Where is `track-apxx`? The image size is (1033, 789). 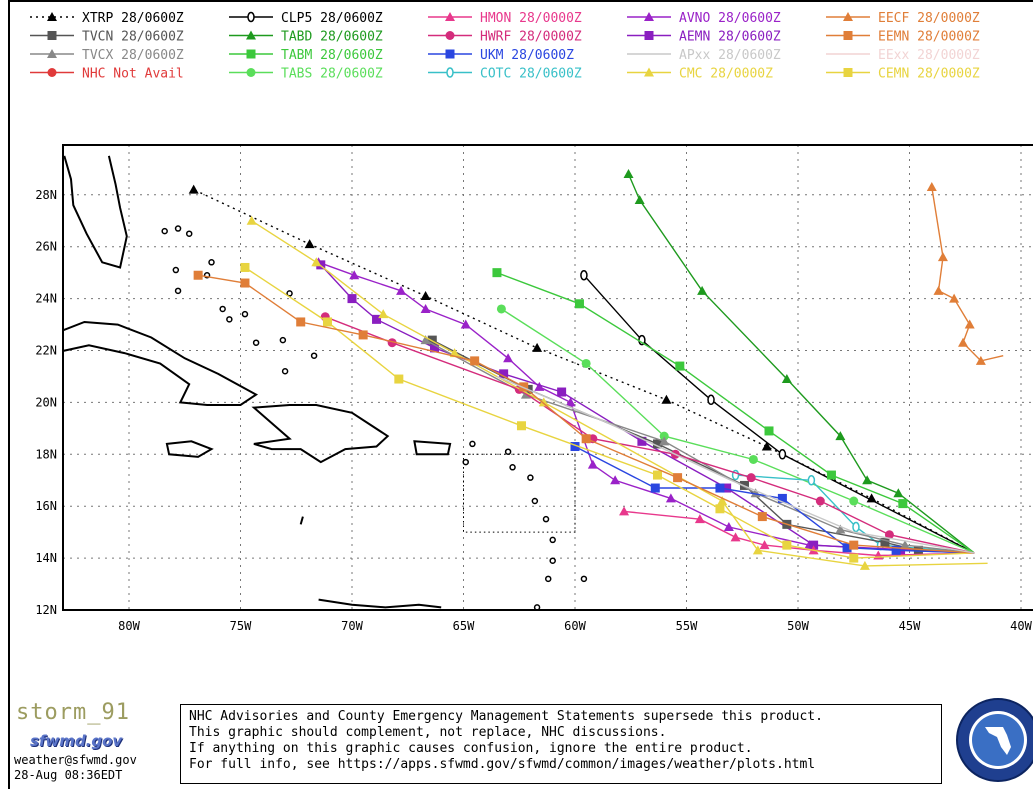
track-apxx is located at coordinates (735, 464).